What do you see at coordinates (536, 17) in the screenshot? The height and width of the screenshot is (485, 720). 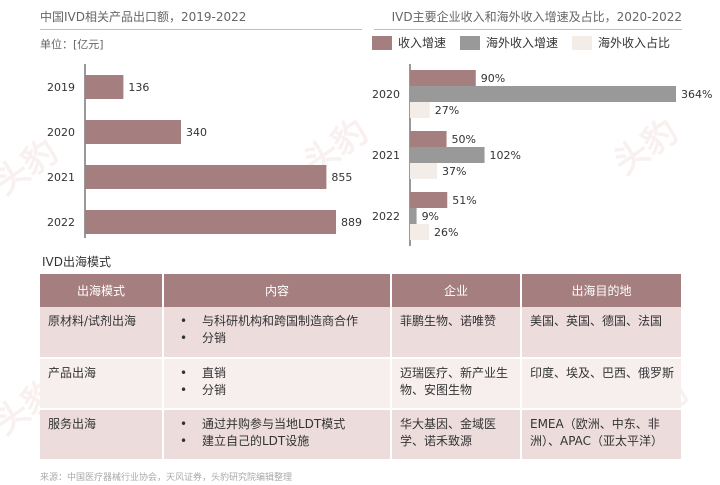 I see `right-chart-title: IVD主要企业收入和海外收入增速及占比，2020-2022` at bounding box center [536, 17].